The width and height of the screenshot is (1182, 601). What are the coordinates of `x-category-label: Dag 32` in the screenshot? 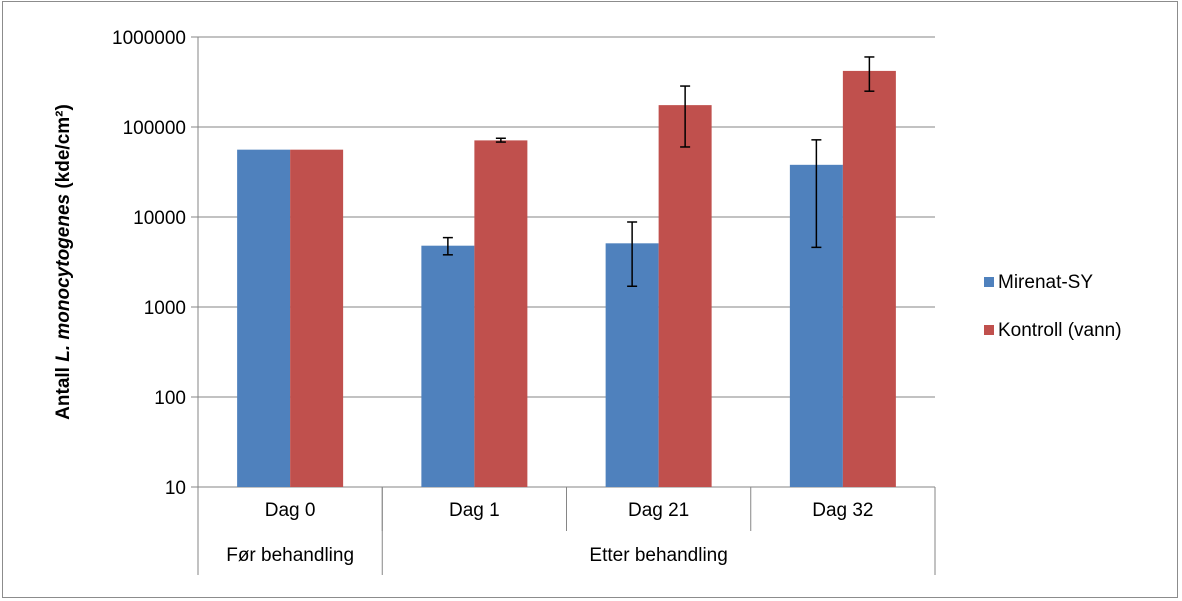 It's located at (842, 510).